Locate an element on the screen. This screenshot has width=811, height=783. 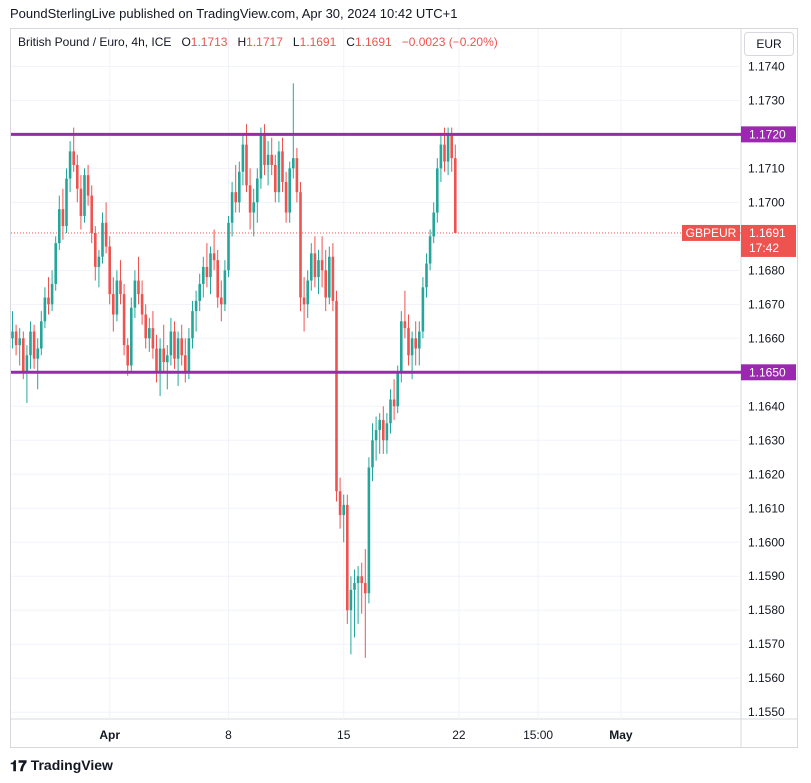
y-tick-label: 1.1570 is located at coordinates (766, 644).